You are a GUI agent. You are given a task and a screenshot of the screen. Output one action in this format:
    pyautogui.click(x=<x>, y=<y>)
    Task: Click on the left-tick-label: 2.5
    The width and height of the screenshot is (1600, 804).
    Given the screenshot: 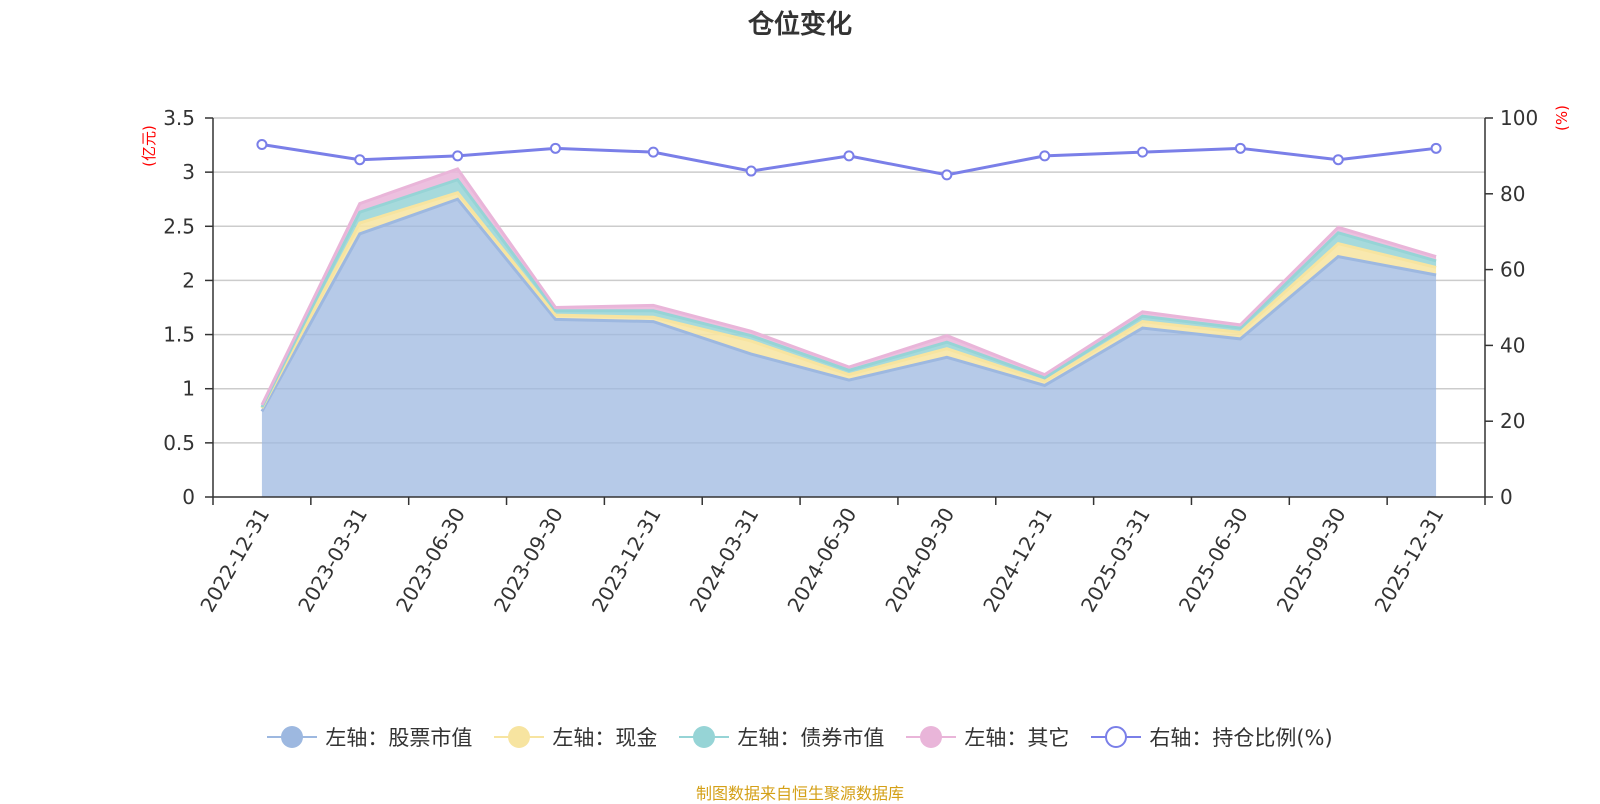 What is the action you would take?
    pyautogui.click(x=179, y=226)
    